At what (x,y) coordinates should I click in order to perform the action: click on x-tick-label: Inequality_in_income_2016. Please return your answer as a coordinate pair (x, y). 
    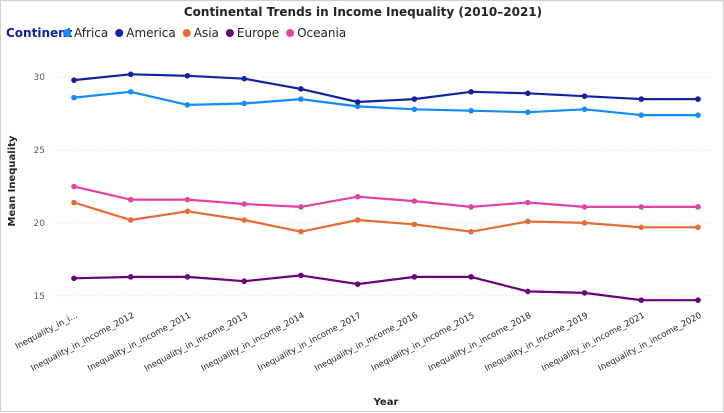
    Looking at the image, I should click on (366, 342).